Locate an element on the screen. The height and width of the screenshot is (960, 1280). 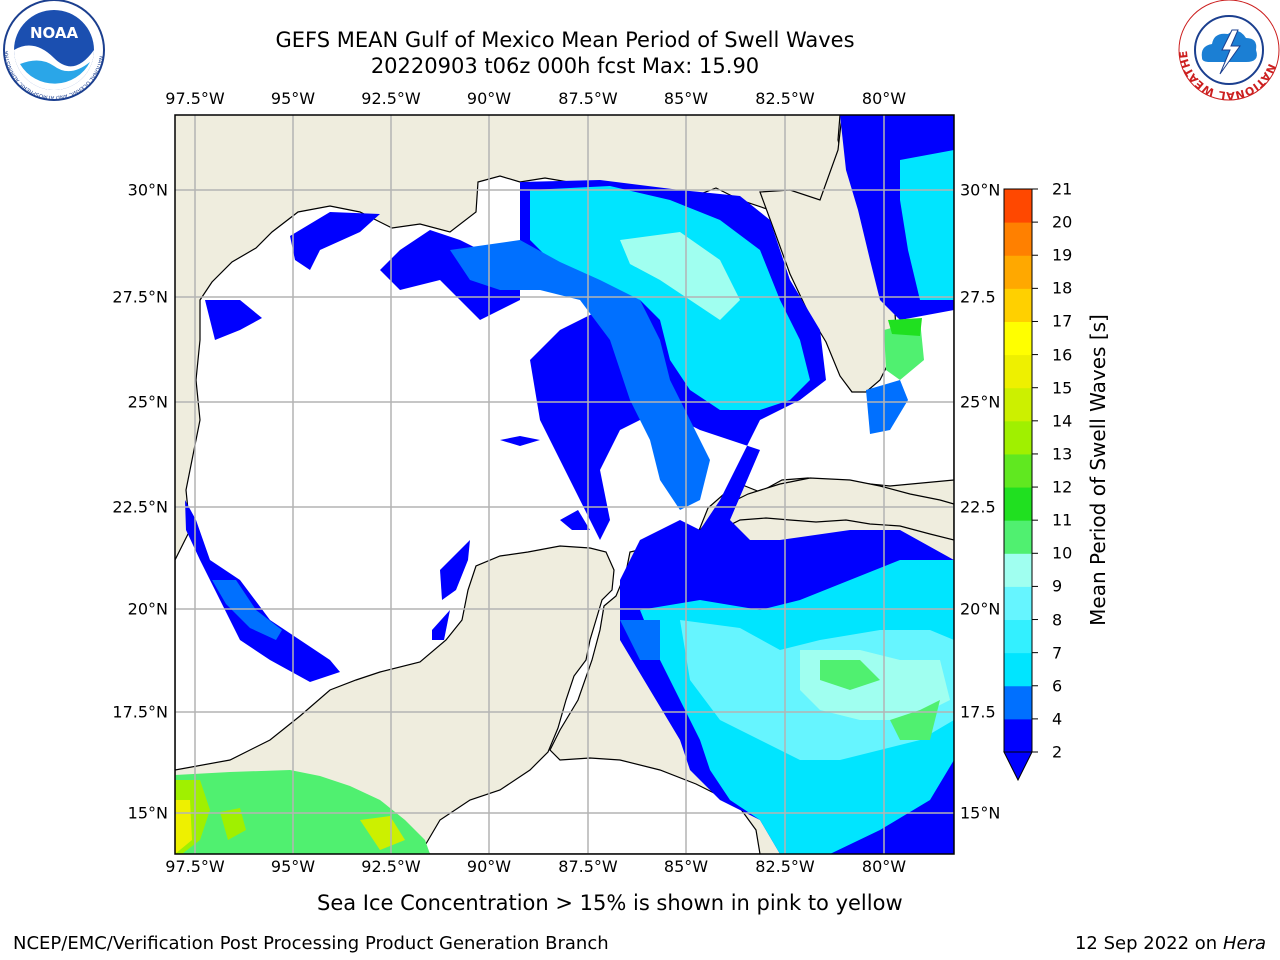
colorbar-tick-label: 14 is located at coordinates (1062, 421).